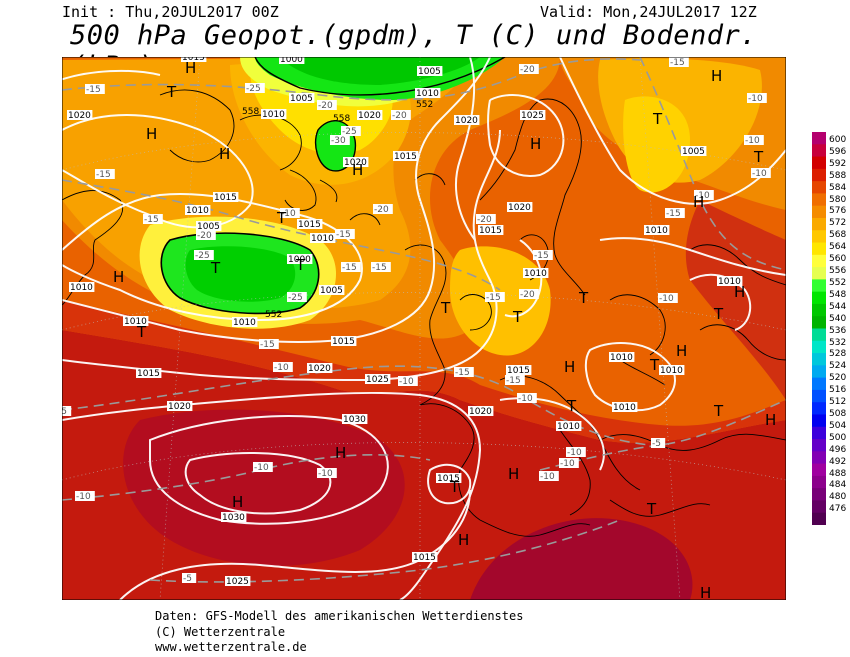  Describe the element at coordinates (231, 647) in the screenshot. I see `footer-website: www.wetterzentrale.de` at that location.